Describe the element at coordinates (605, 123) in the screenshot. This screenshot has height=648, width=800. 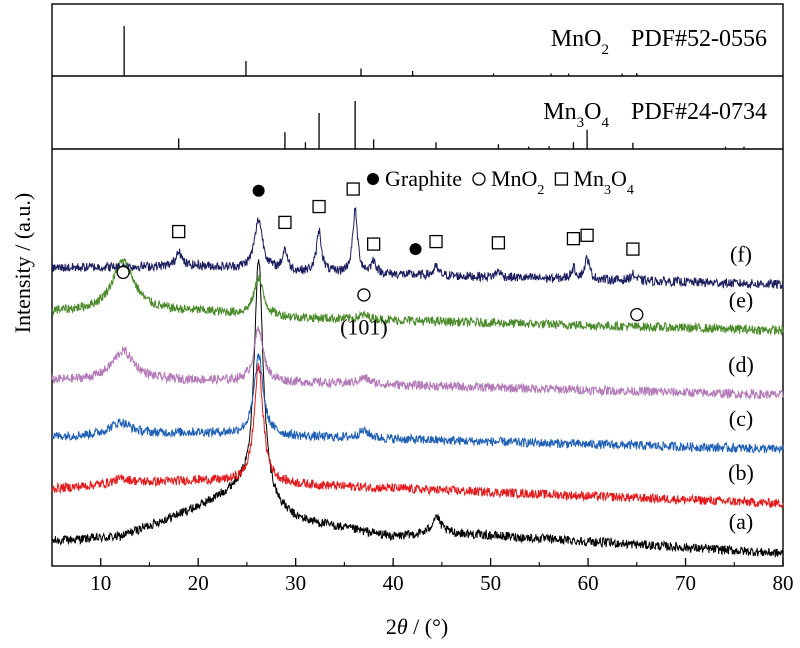
I see `reference-phase-label-part: 4` at that location.